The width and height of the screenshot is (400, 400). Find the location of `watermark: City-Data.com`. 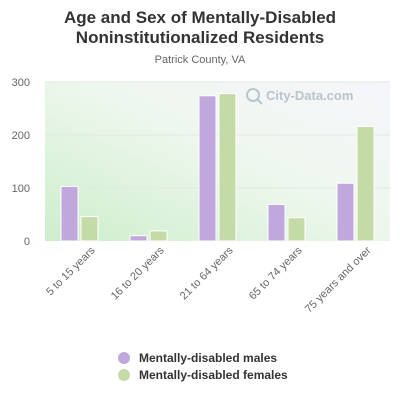

watermark: City-Data.com is located at coordinates (299, 96).